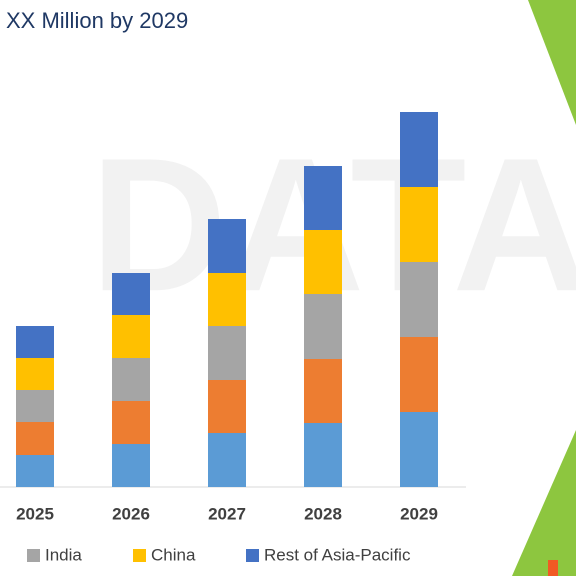 Image resolution: width=576 pixels, height=576 pixels. Describe the element at coordinates (131, 513) in the screenshot. I see `x-tick-label: 2026` at that location.